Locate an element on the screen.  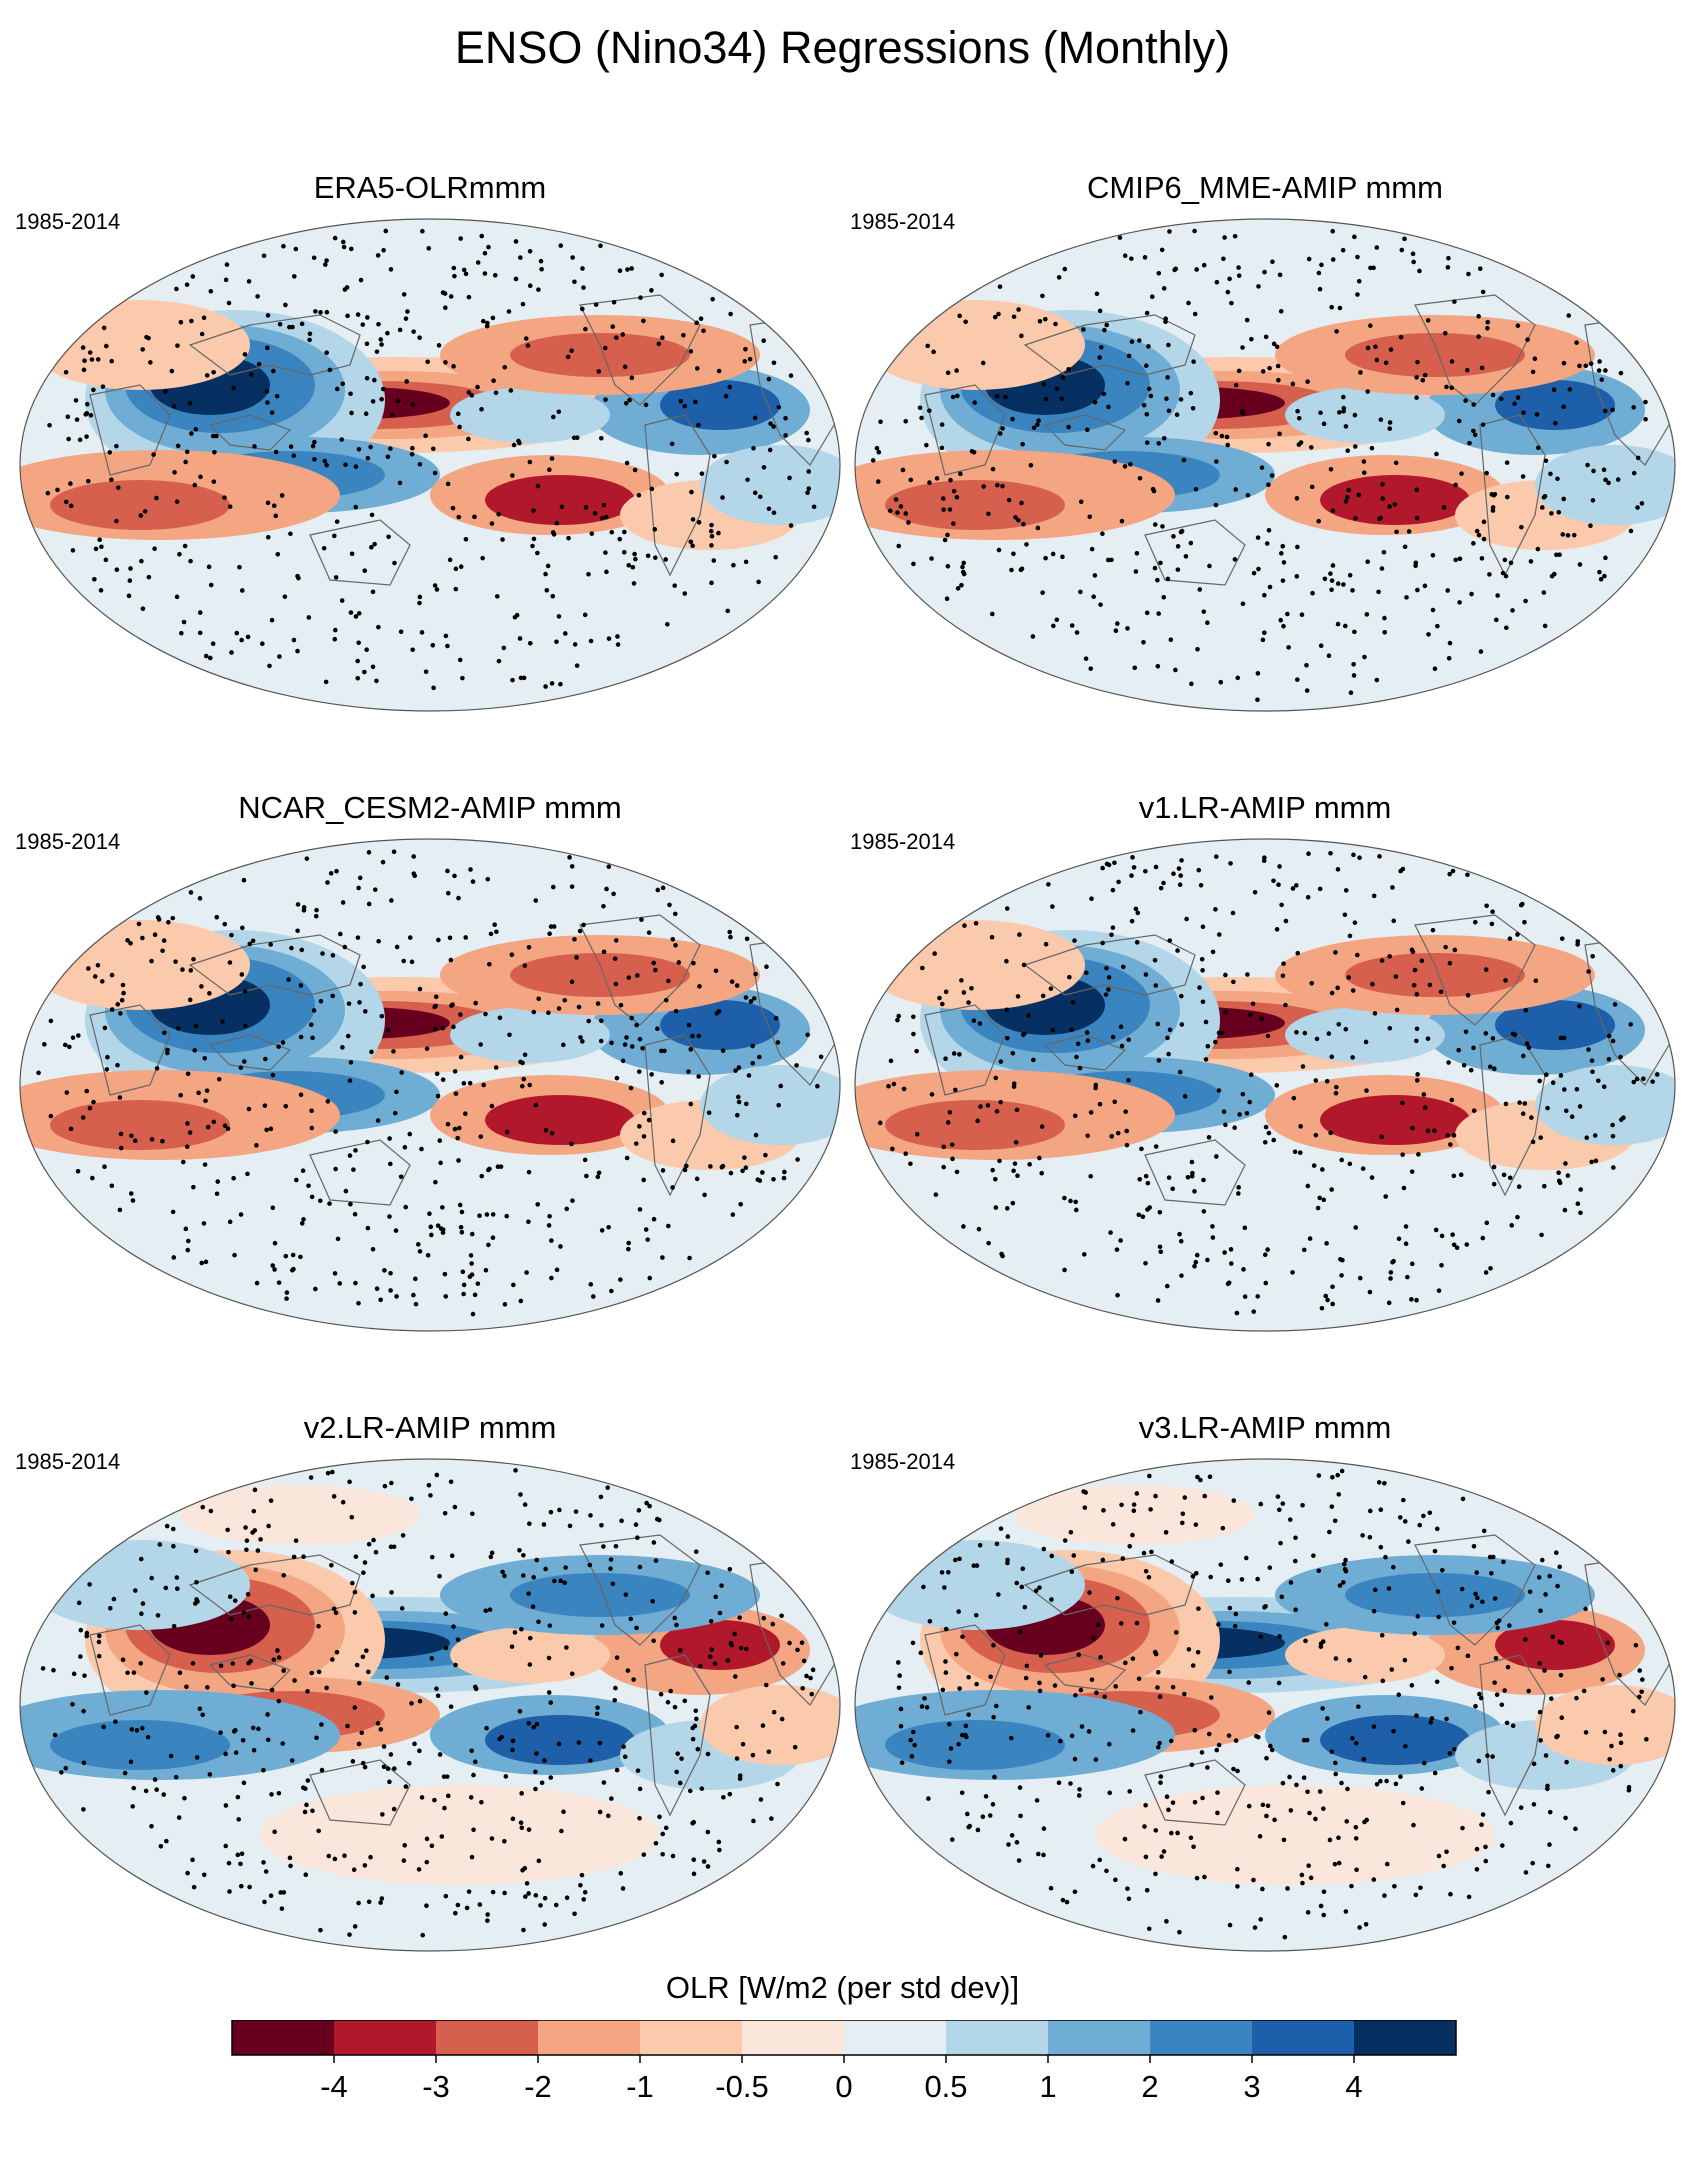
colorbar-segment is located at coordinates (1303, 2037).